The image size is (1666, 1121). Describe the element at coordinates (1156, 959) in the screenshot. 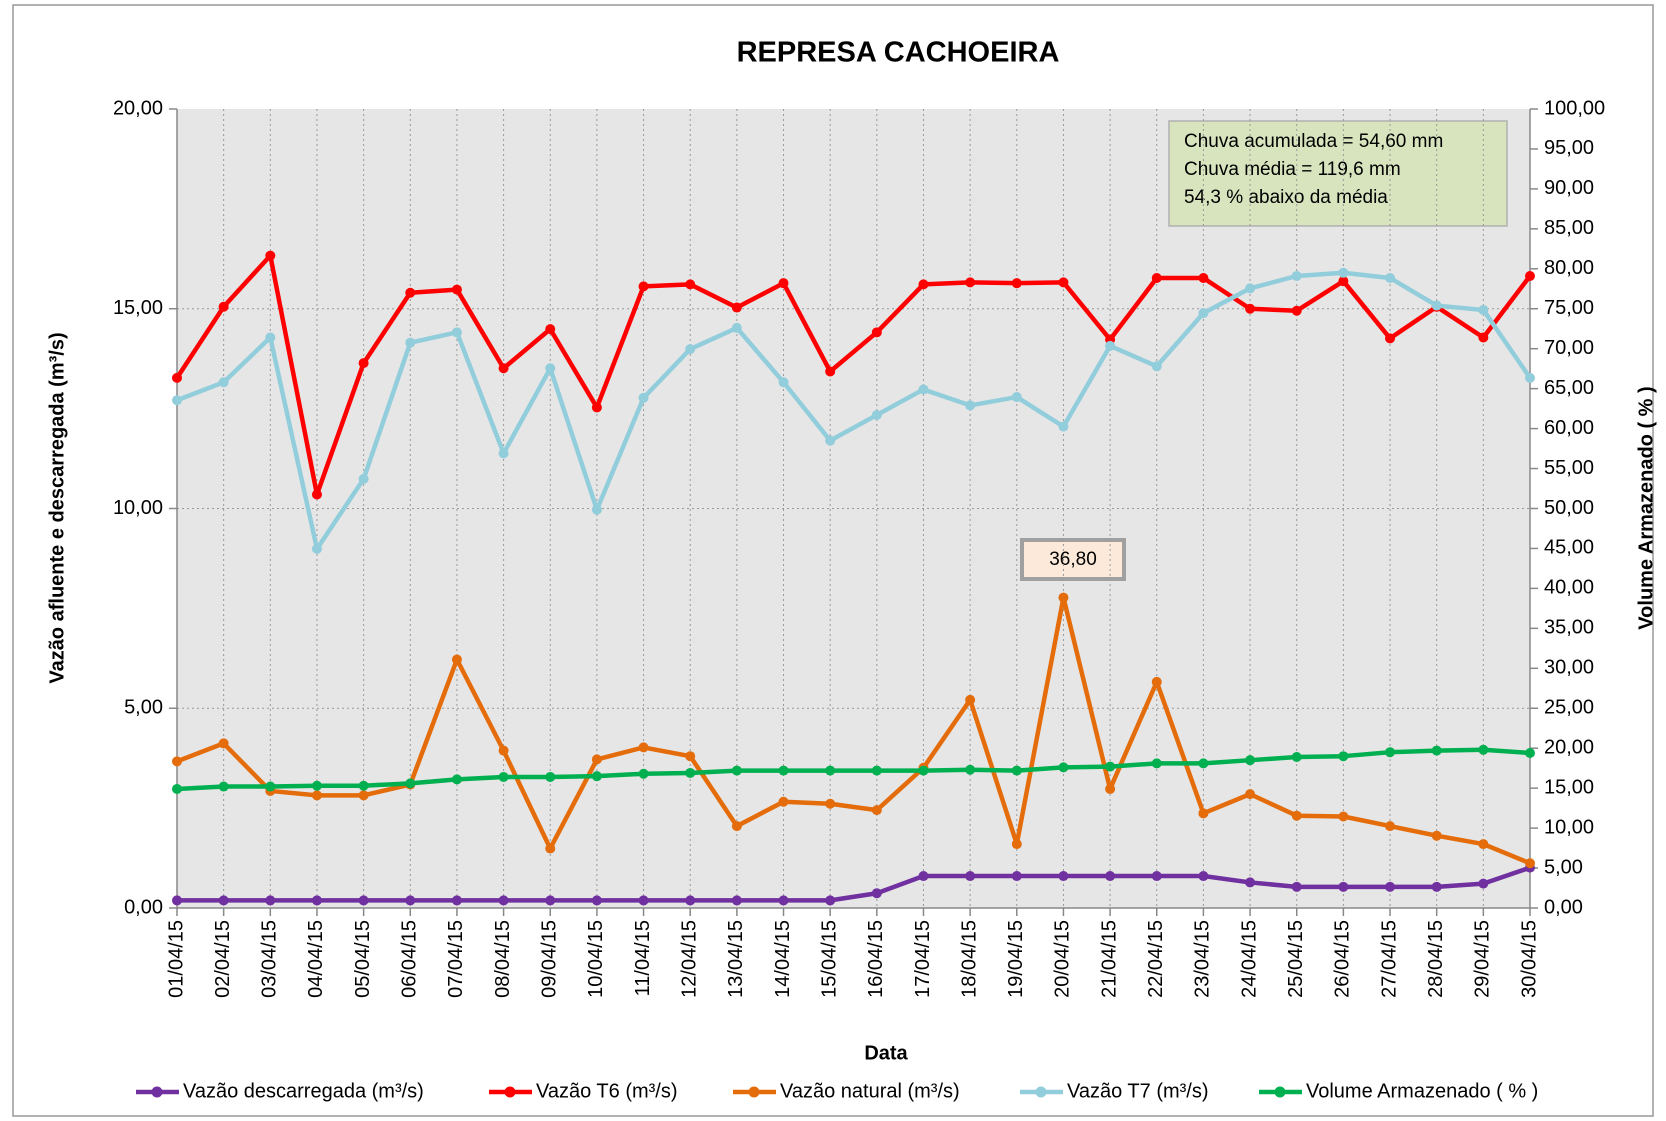

I see `x-tick-label: 22/04/15` at that location.